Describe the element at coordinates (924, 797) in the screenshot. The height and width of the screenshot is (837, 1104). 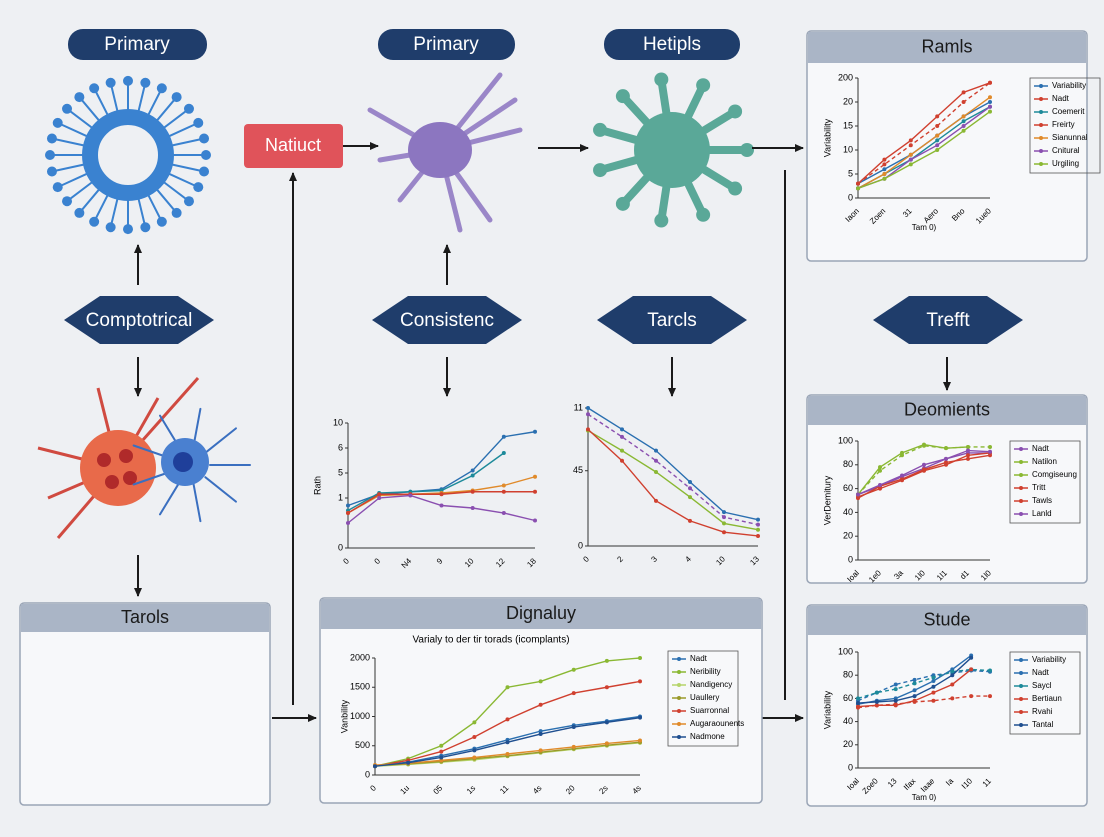
I see `x-axis-label: Tam 0)` at that location.